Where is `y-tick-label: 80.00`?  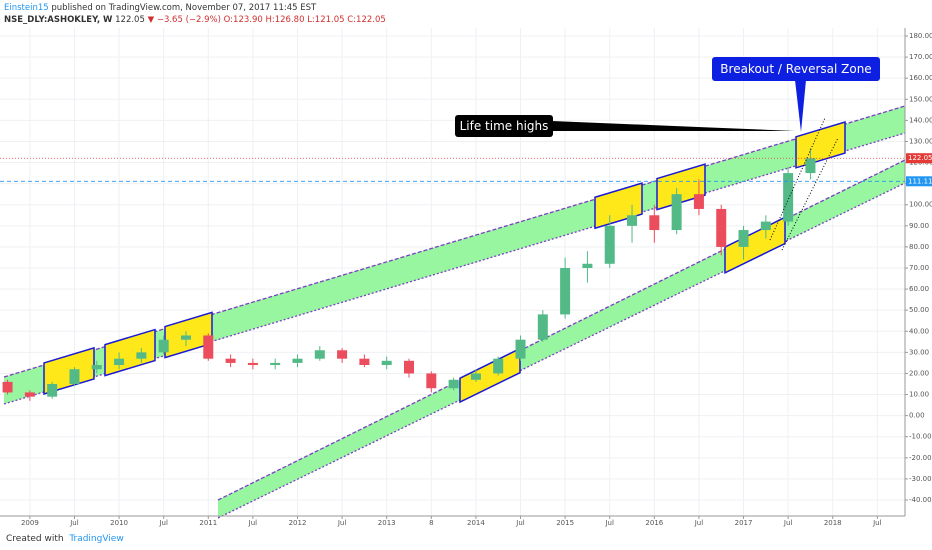 y-tick-label: 80.00 is located at coordinates (919, 247).